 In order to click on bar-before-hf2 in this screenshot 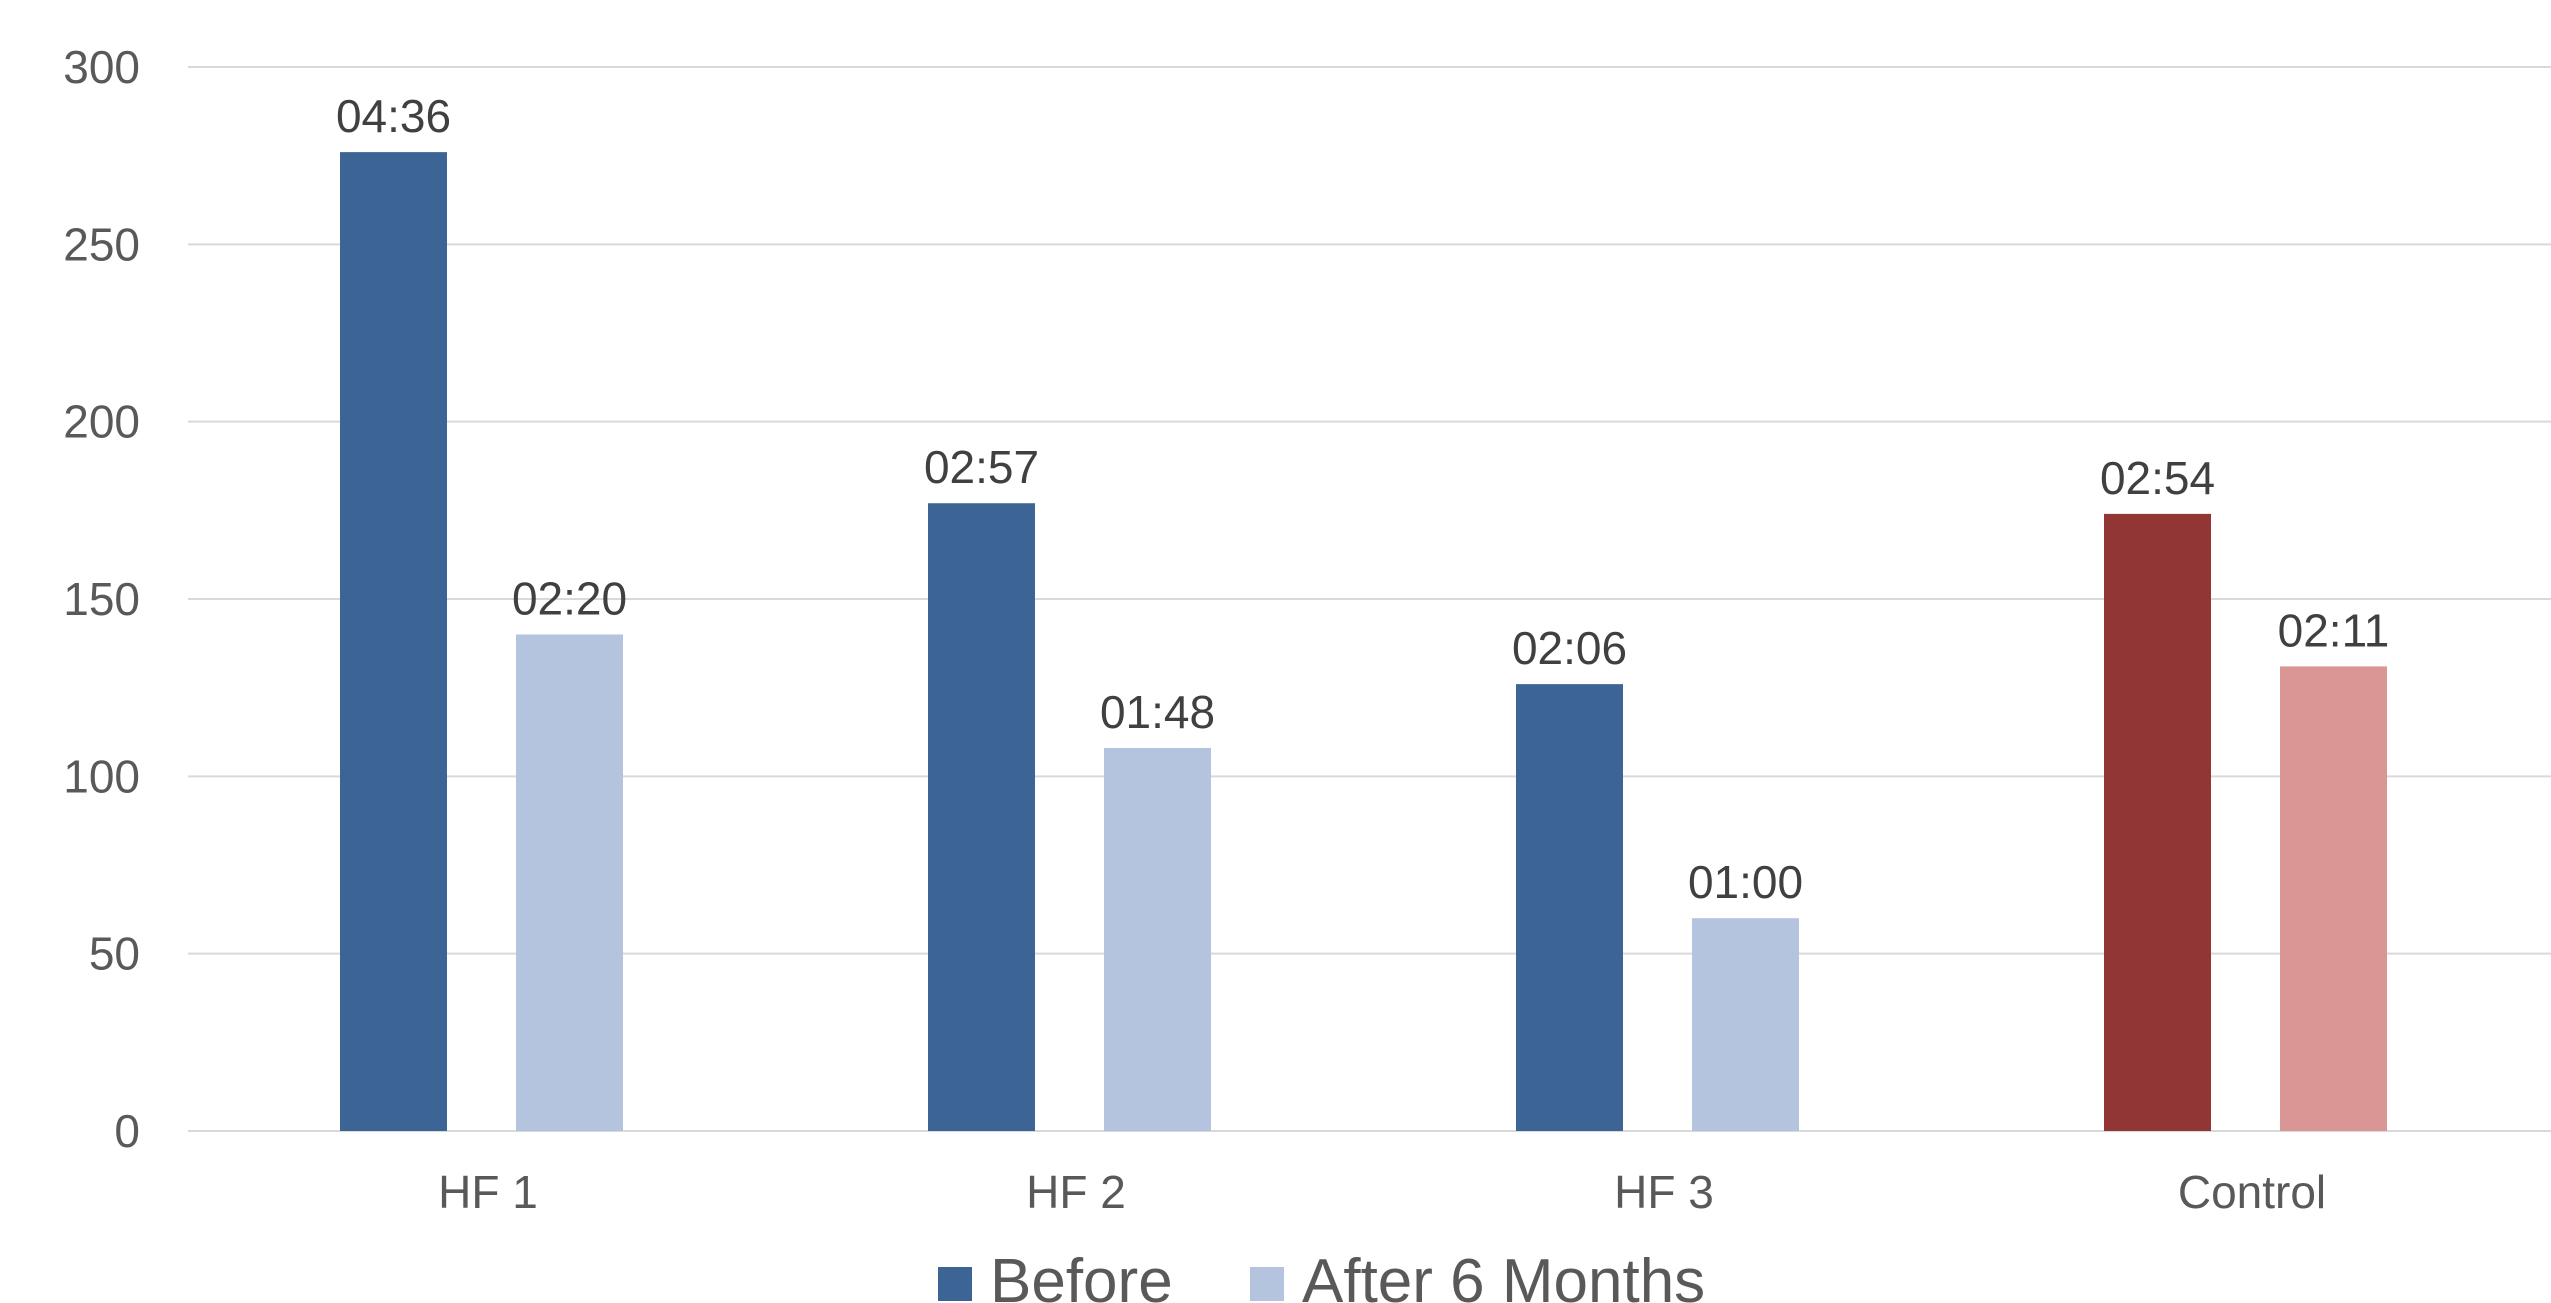, I will do `click(981, 817)`.